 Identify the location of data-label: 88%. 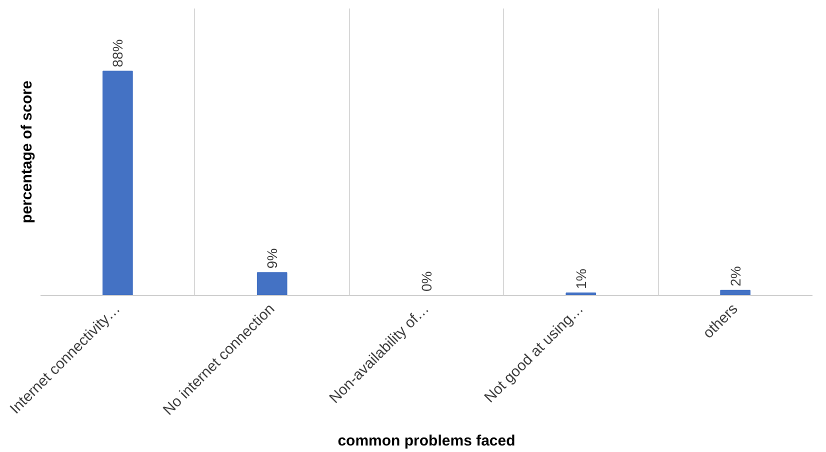
(118, 53).